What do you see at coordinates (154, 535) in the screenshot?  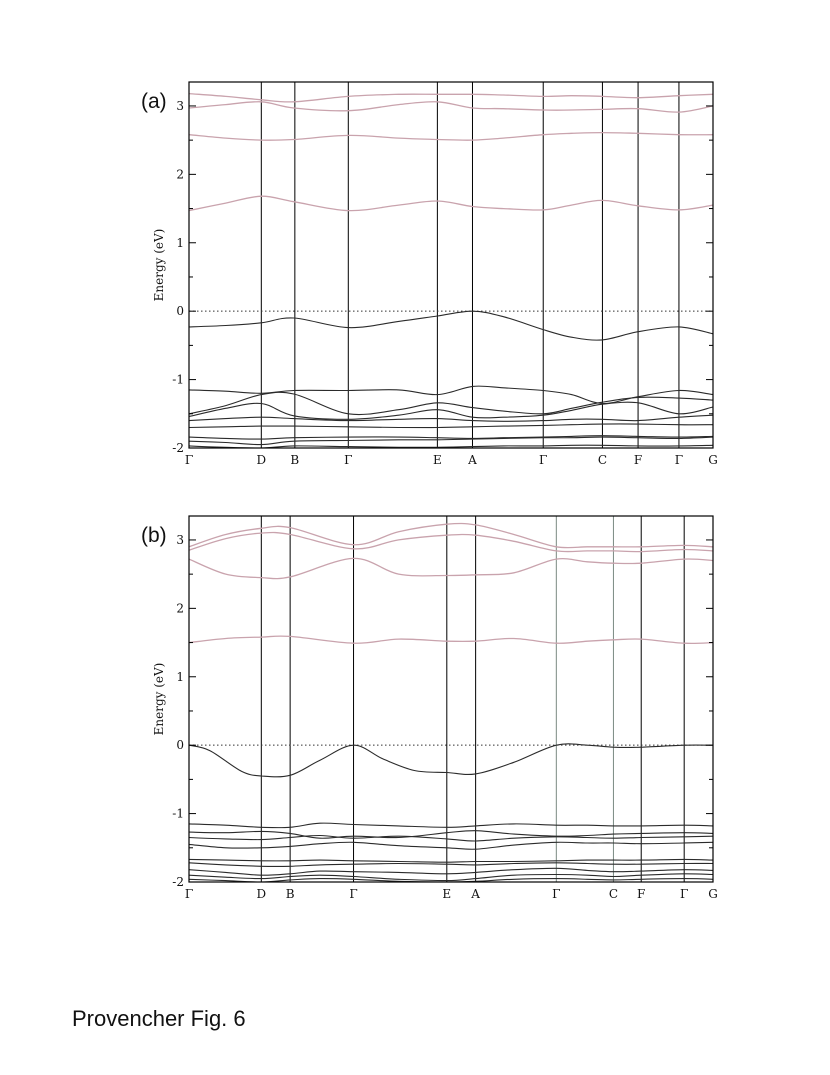 I see `panel-label: (b)` at bounding box center [154, 535].